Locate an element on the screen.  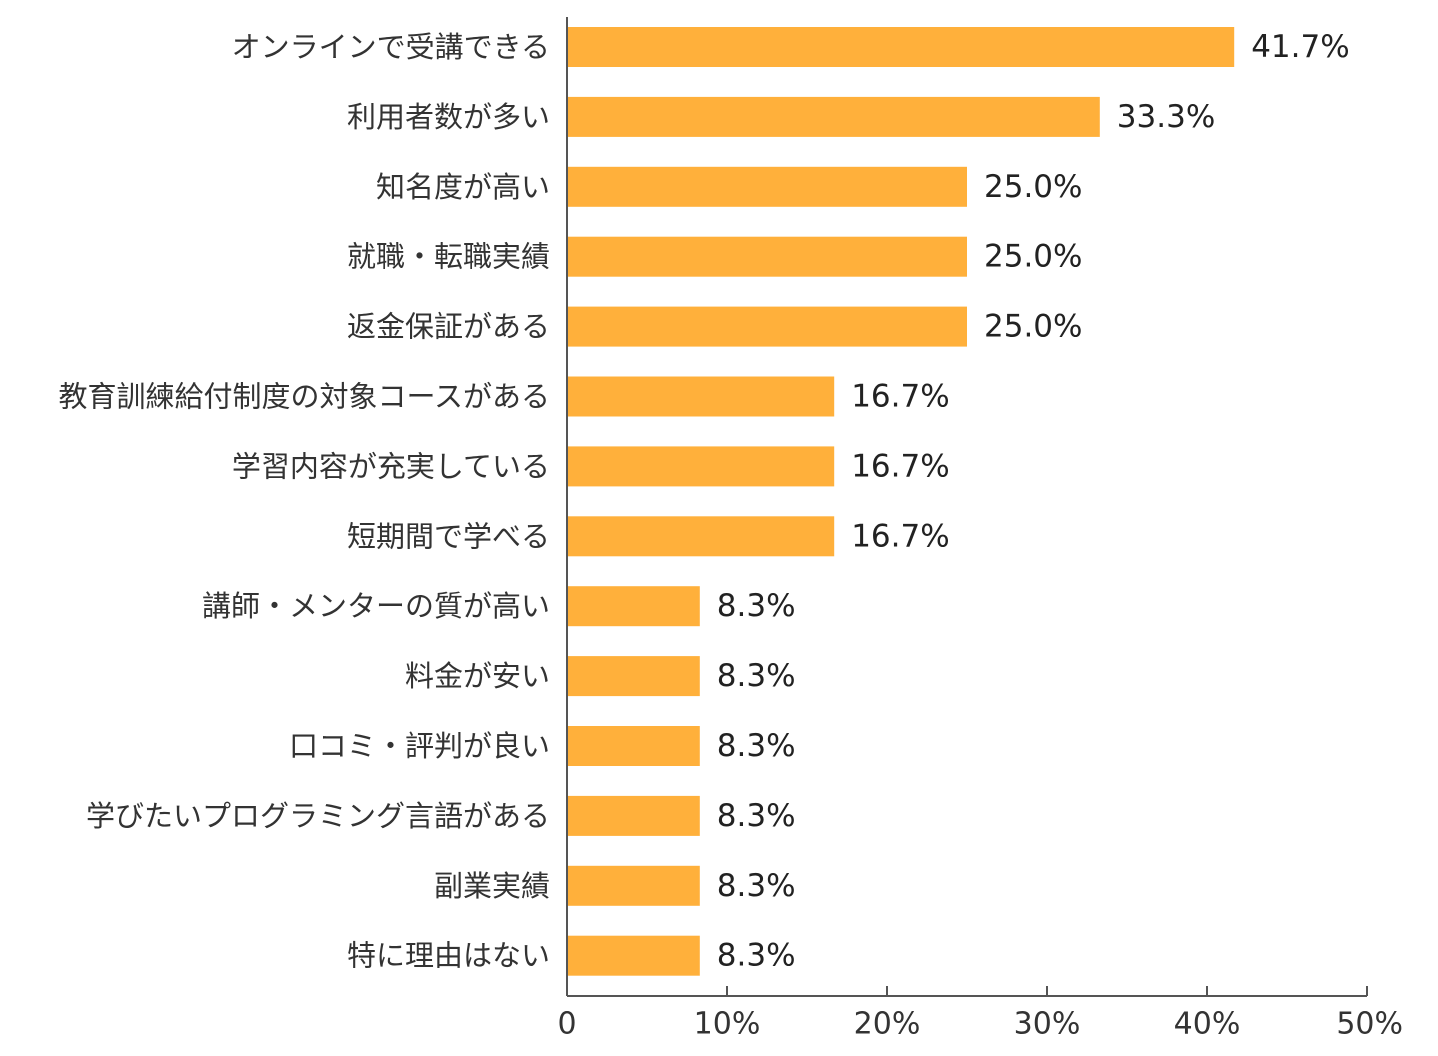
x-tick-label: 20% is located at coordinates (887, 1024).